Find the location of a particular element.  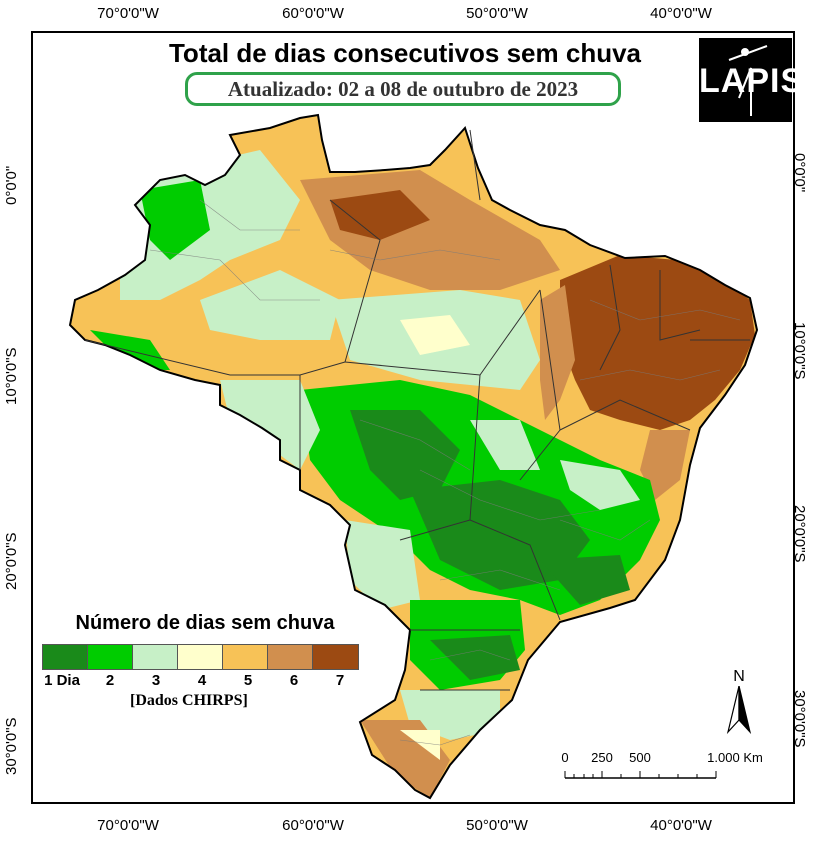

scale-label: 0 is located at coordinates (565, 757).